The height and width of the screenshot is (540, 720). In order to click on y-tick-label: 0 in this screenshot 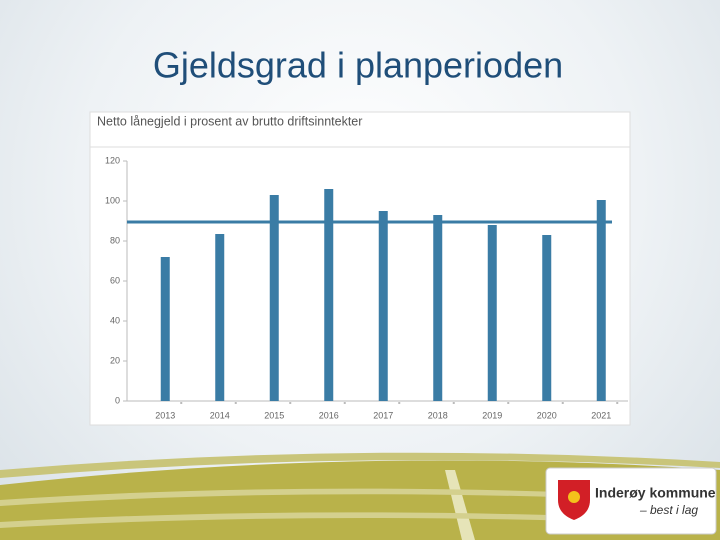, I will do `click(117, 400)`.